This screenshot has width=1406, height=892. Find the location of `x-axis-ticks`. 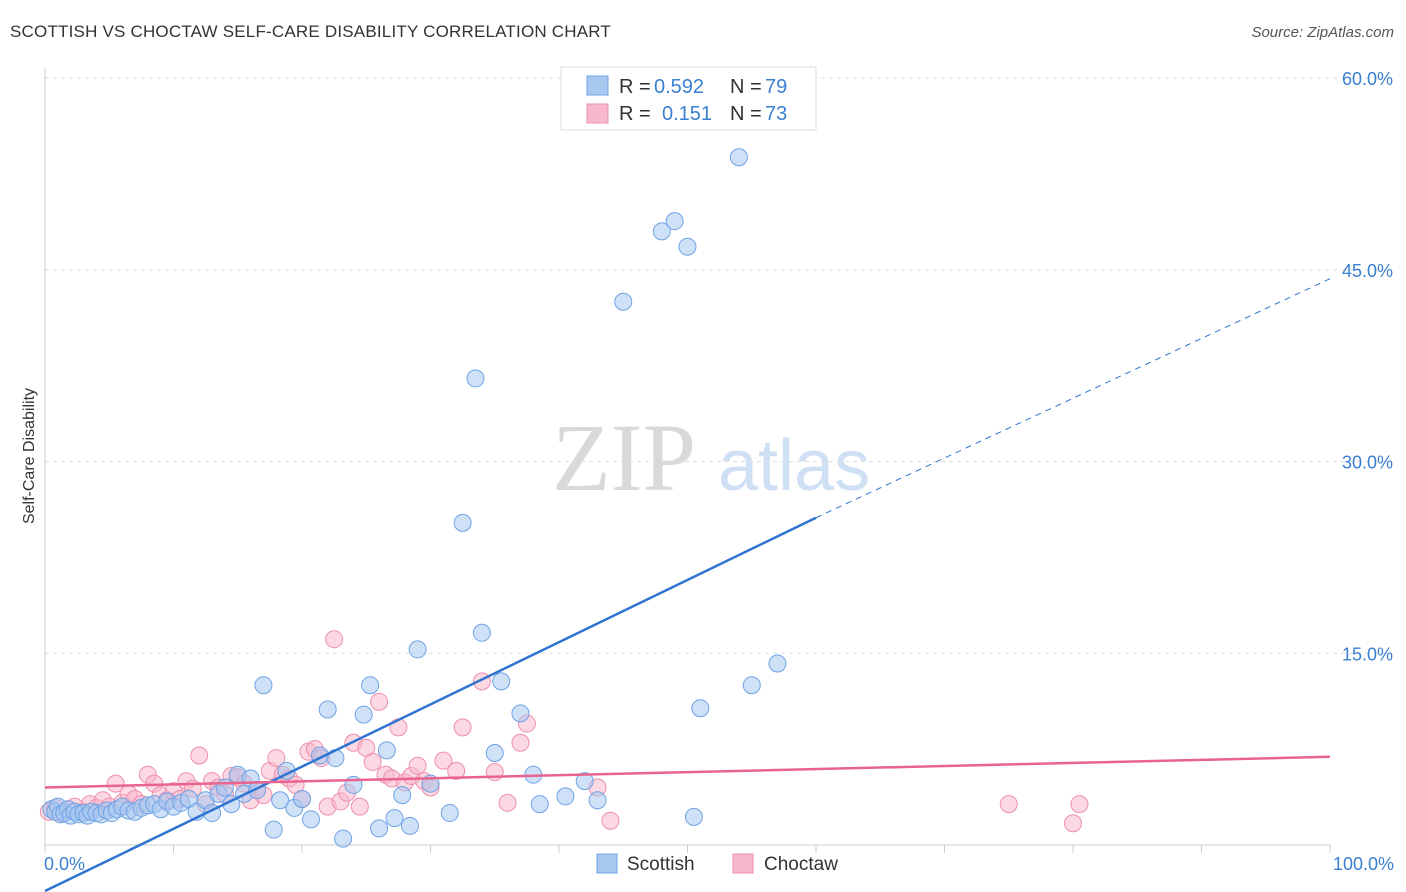

x-axis-ticks is located at coordinates (687, 849).